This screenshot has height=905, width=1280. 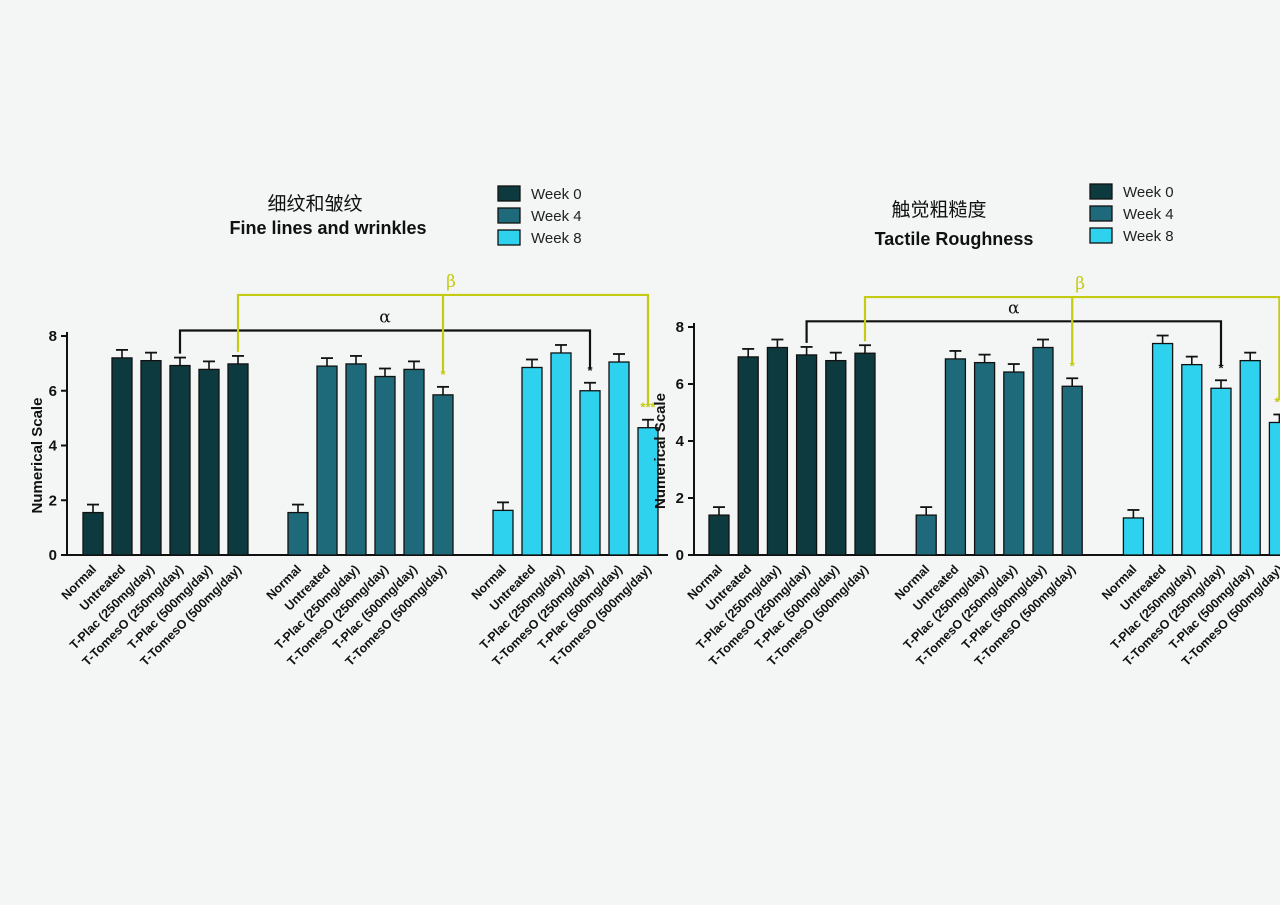 What do you see at coordinates (1277, 401) in the screenshot?
I see `significance-marker: **` at bounding box center [1277, 401].